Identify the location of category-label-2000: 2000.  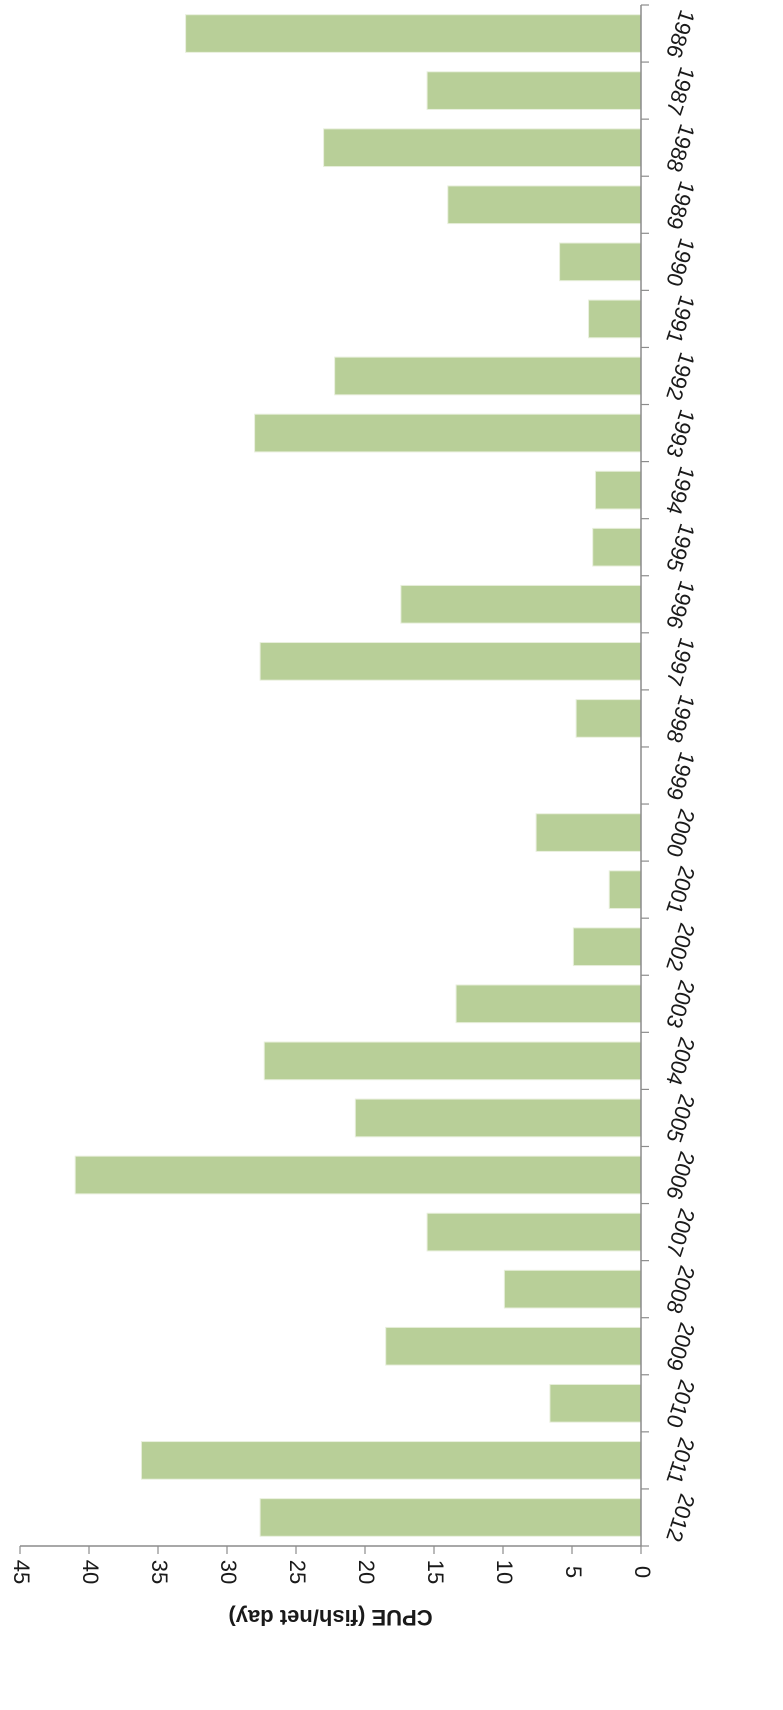
(680, 833).